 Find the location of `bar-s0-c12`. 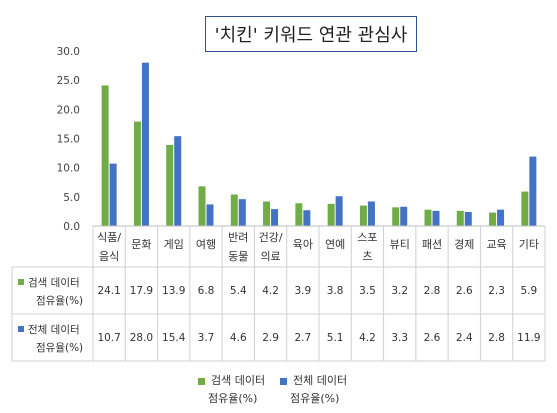

bar-s0-c12 is located at coordinates (493, 219).